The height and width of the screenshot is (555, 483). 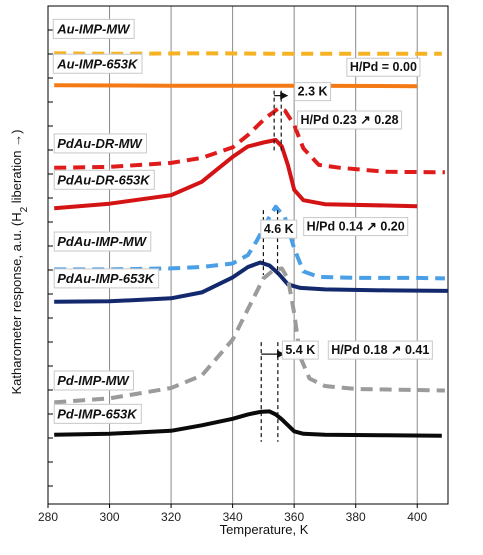 I want to click on series-line-au-imp-653k, so click(x=236, y=86).